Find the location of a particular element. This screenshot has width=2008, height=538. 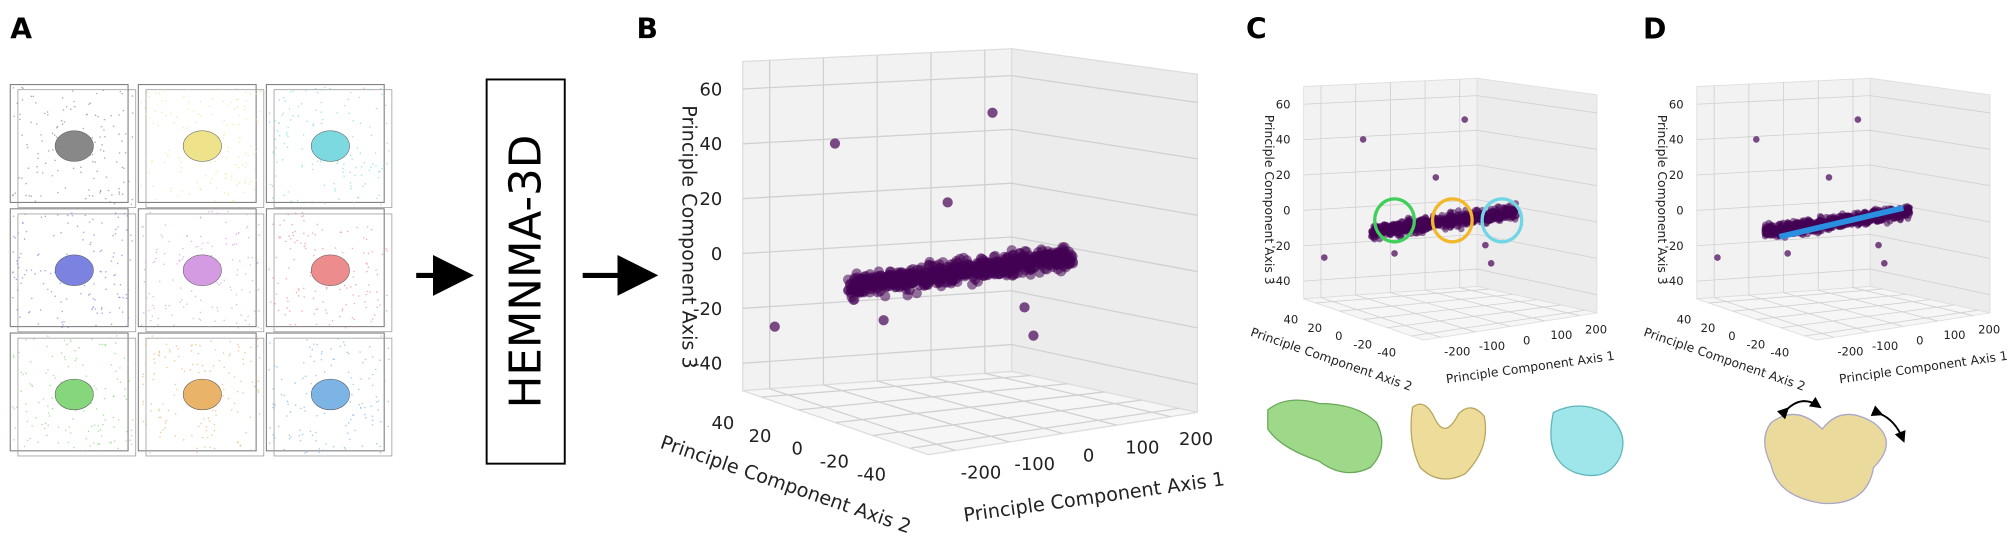

z-tick-label: 20 is located at coordinates (1676, 175).